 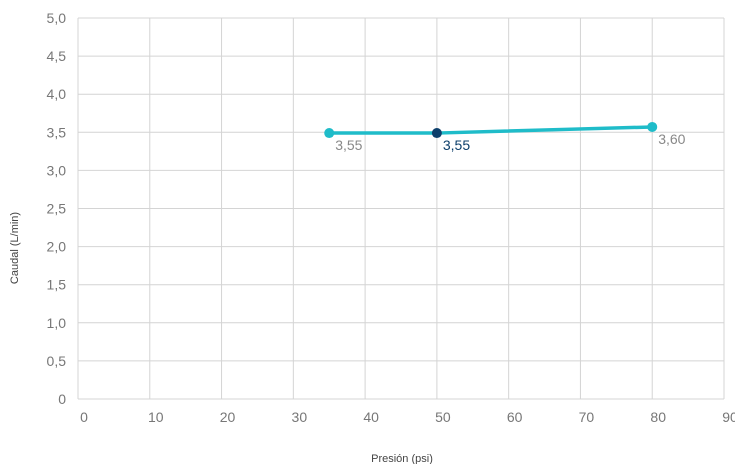 What do you see at coordinates (402, 458) in the screenshot?
I see `x-axis-title: Presión (psi)` at bounding box center [402, 458].